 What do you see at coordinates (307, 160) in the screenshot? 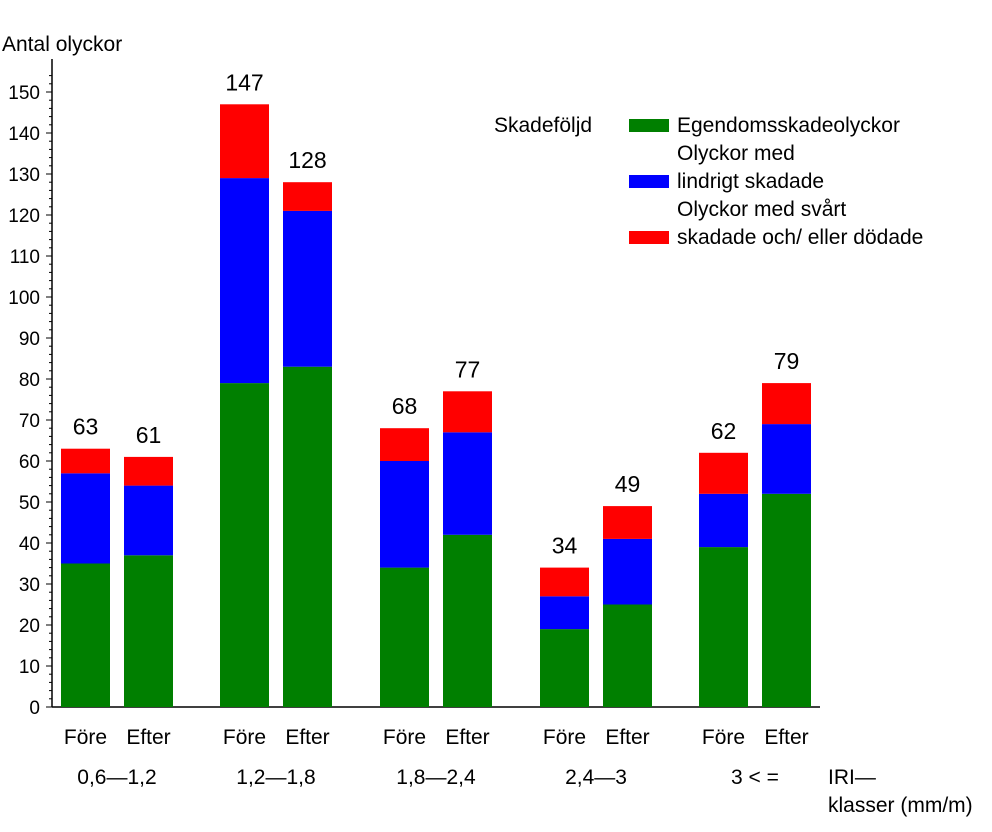
I see `bar-total-label: 128` at bounding box center [307, 160].